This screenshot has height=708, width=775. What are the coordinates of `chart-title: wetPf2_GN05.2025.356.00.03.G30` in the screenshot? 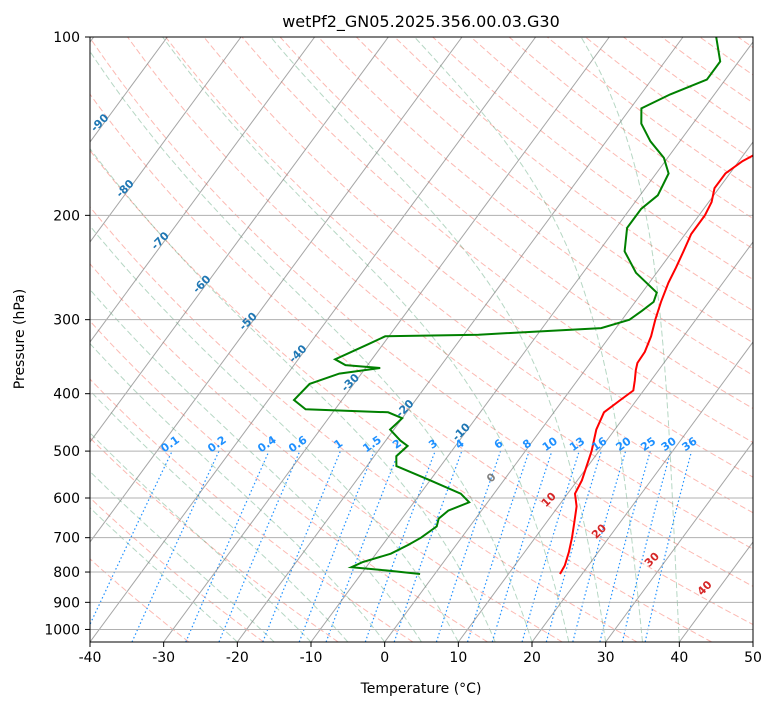 It's located at (421, 22).